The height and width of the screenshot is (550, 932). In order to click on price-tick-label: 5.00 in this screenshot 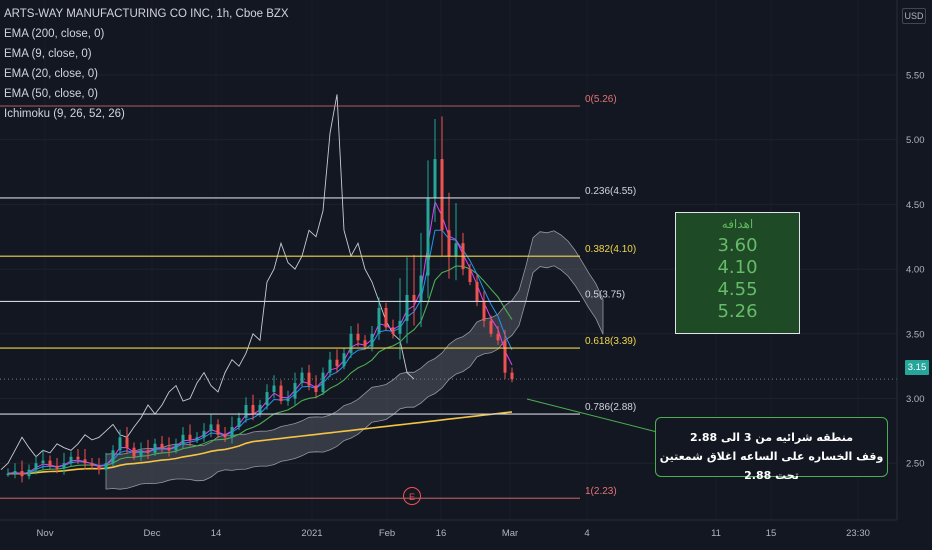, I will do `click(915, 140)`.